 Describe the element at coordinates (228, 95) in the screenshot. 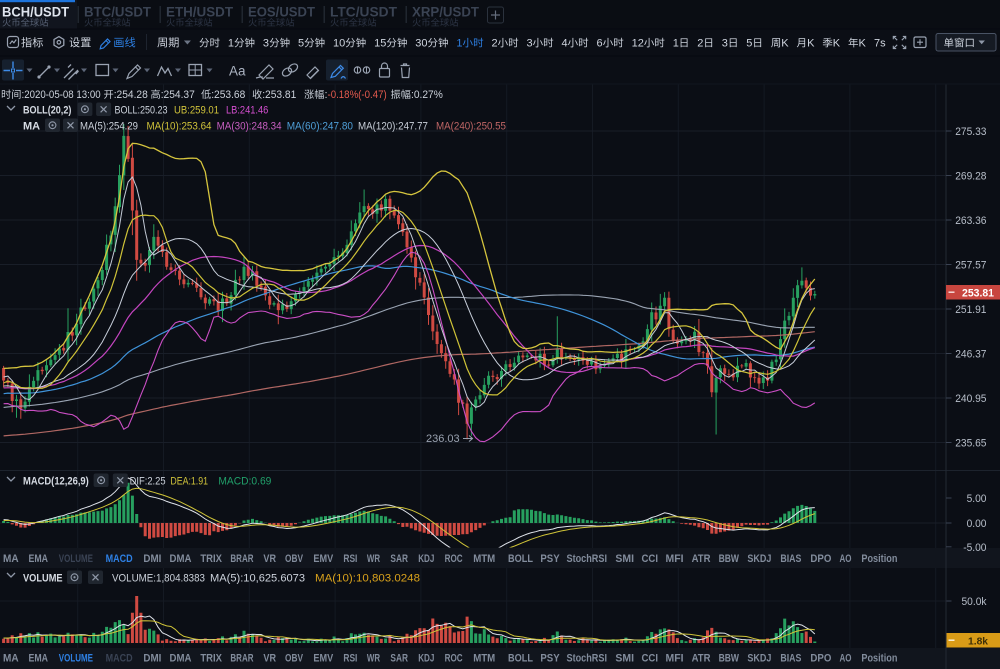

I see `svg-text: :253.68` at that location.